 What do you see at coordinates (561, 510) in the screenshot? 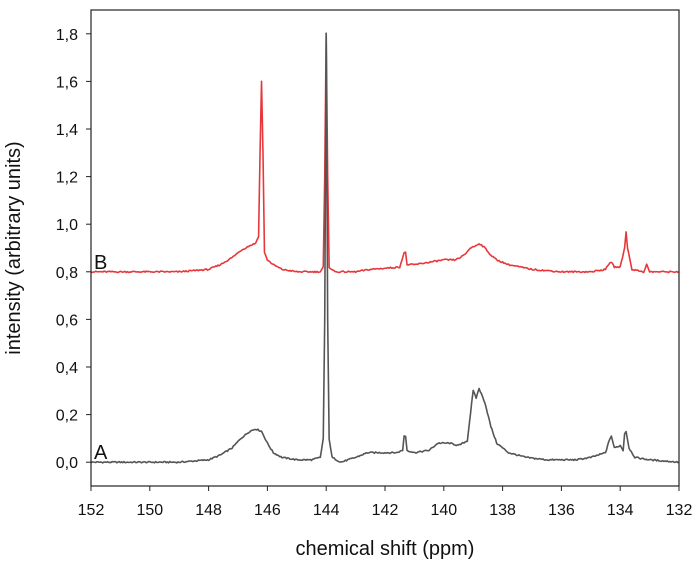
I see `x-tick-label: 136` at bounding box center [561, 510].